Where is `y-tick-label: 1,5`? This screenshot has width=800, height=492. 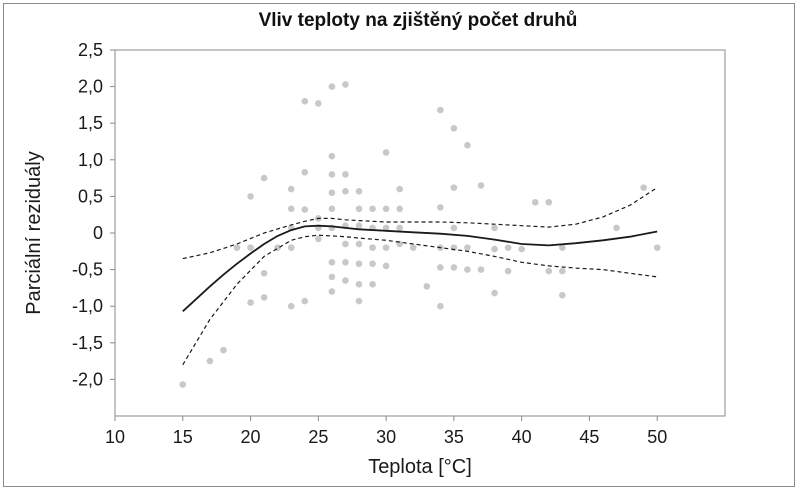 y-tick-label: 1,5 is located at coordinates (90, 123).